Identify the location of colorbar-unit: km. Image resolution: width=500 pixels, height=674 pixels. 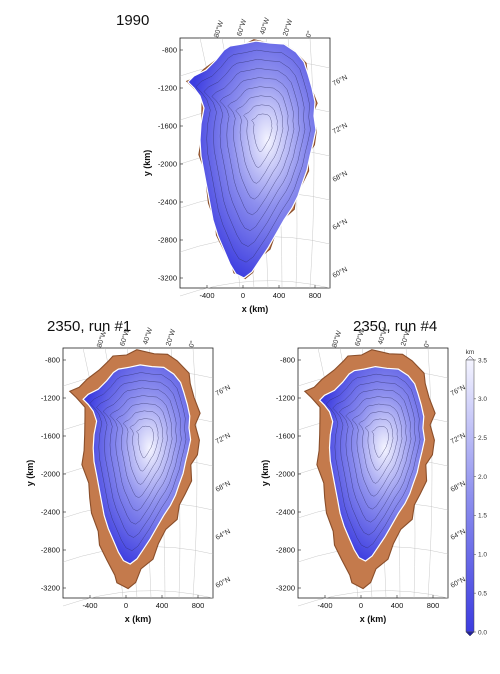
(470, 352).